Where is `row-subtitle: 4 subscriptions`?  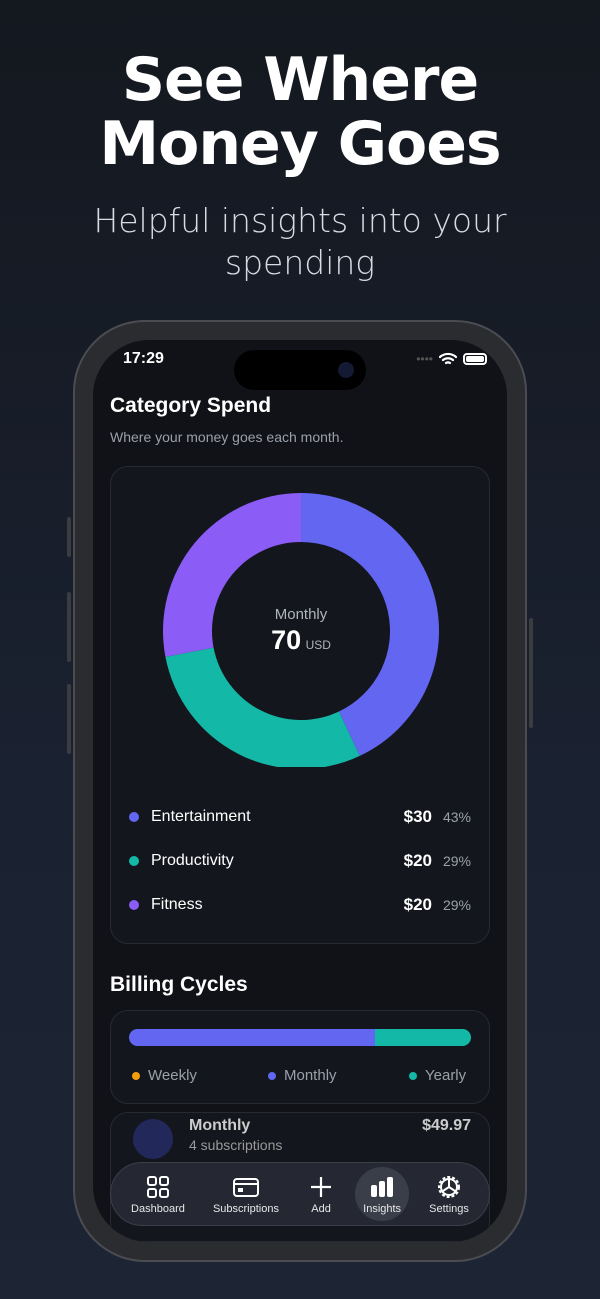 row-subtitle: 4 subscriptions is located at coordinates (236, 1145).